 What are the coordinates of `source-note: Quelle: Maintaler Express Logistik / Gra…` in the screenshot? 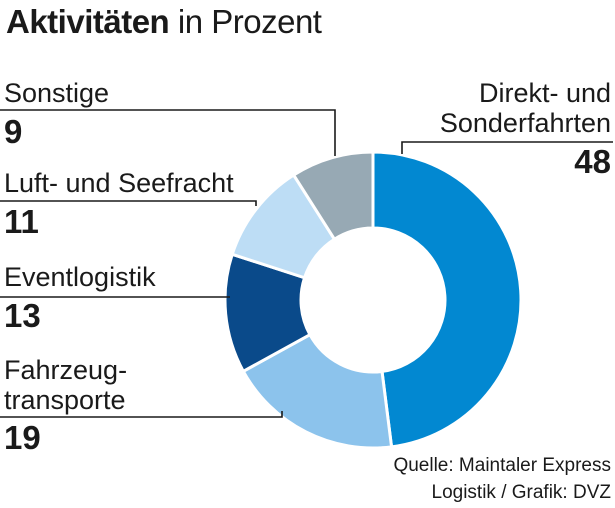 It's located at (502, 479).